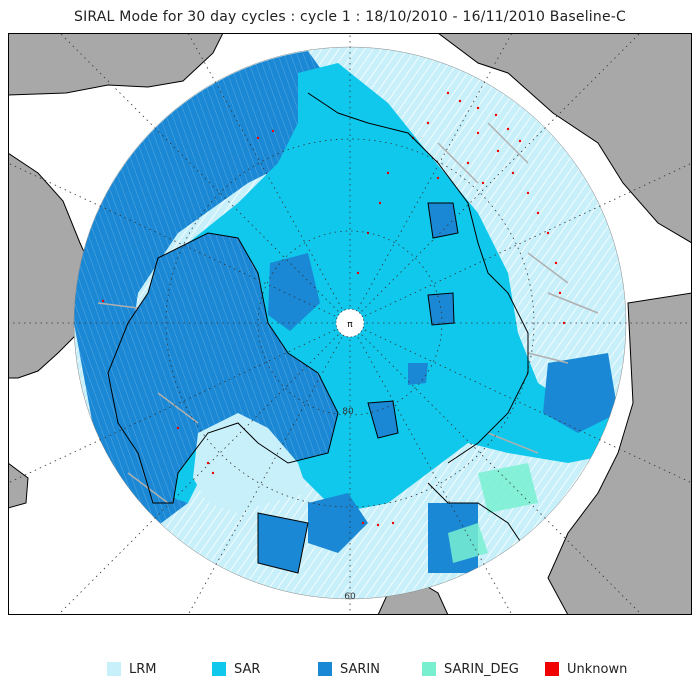  I want to click on latitude-label-60: 60, so click(350, 597).